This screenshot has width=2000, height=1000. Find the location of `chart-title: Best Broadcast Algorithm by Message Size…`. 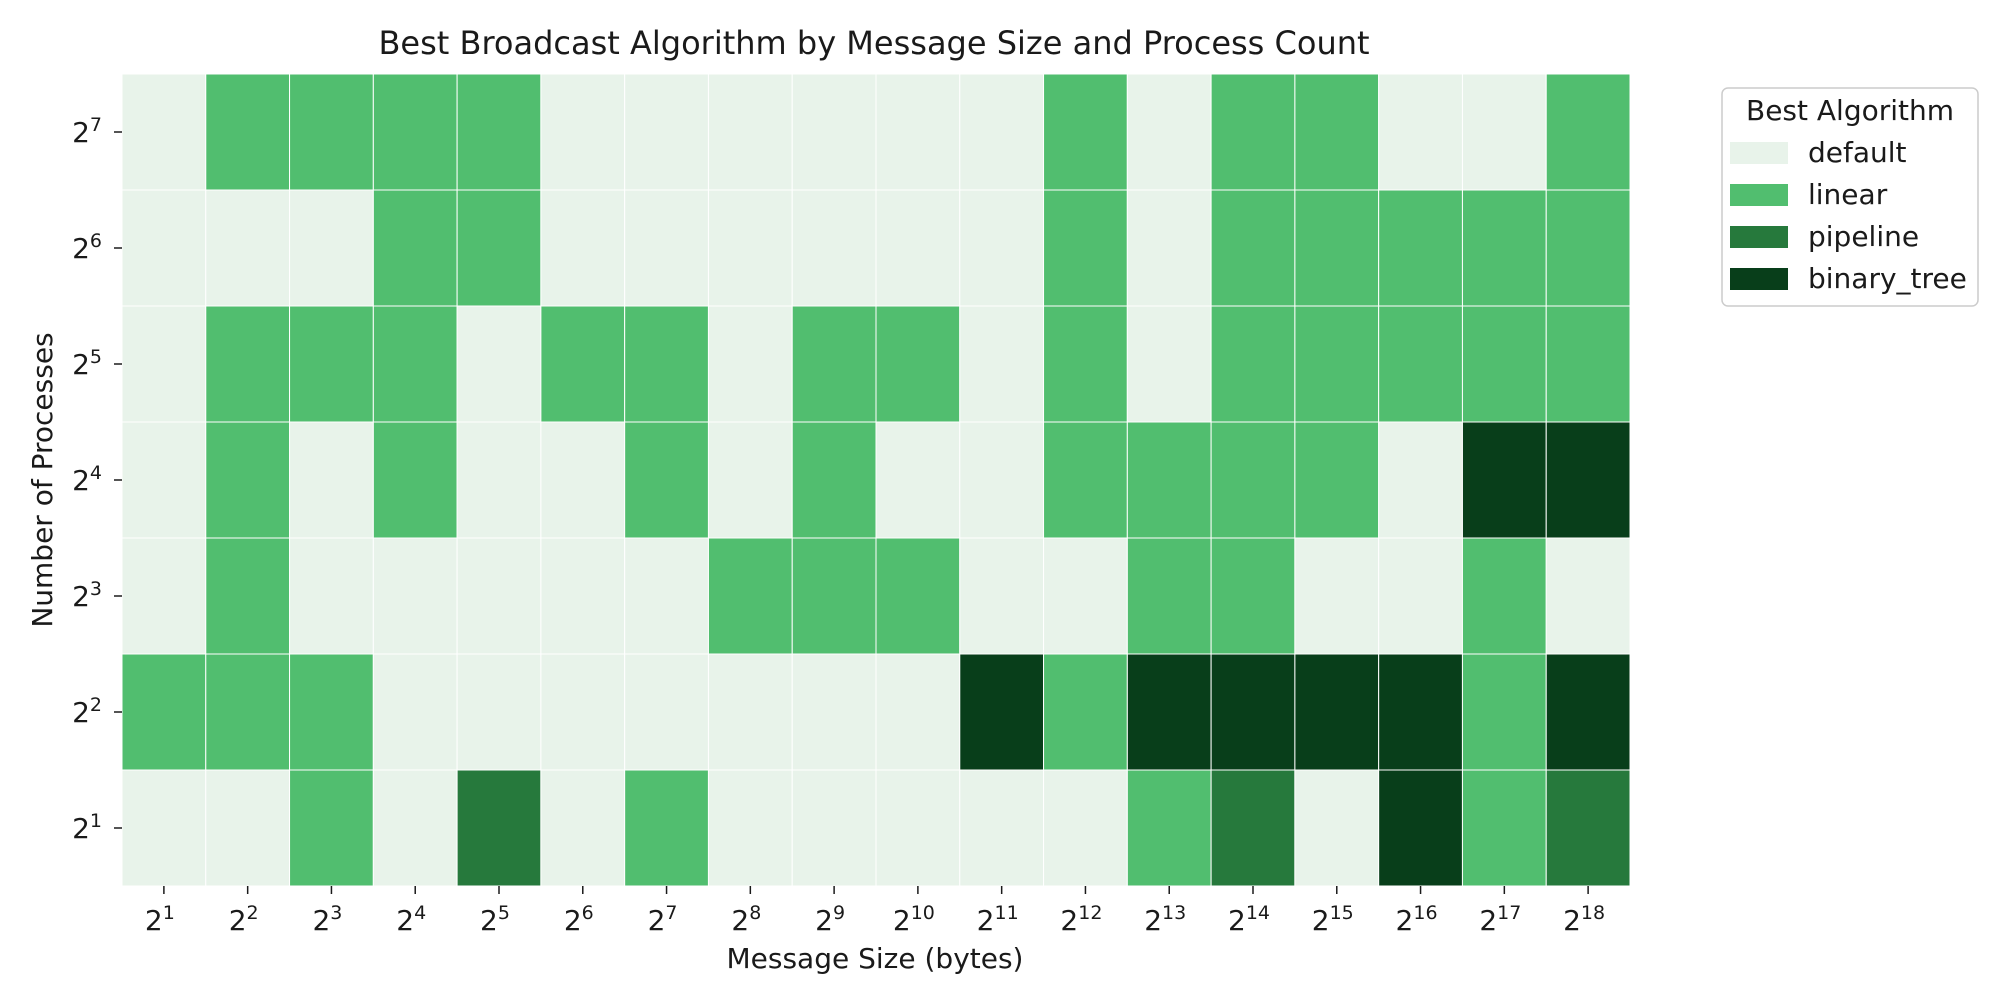

chart-title: Best Broadcast Algorithm by Message Size… is located at coordinates (873, 43).